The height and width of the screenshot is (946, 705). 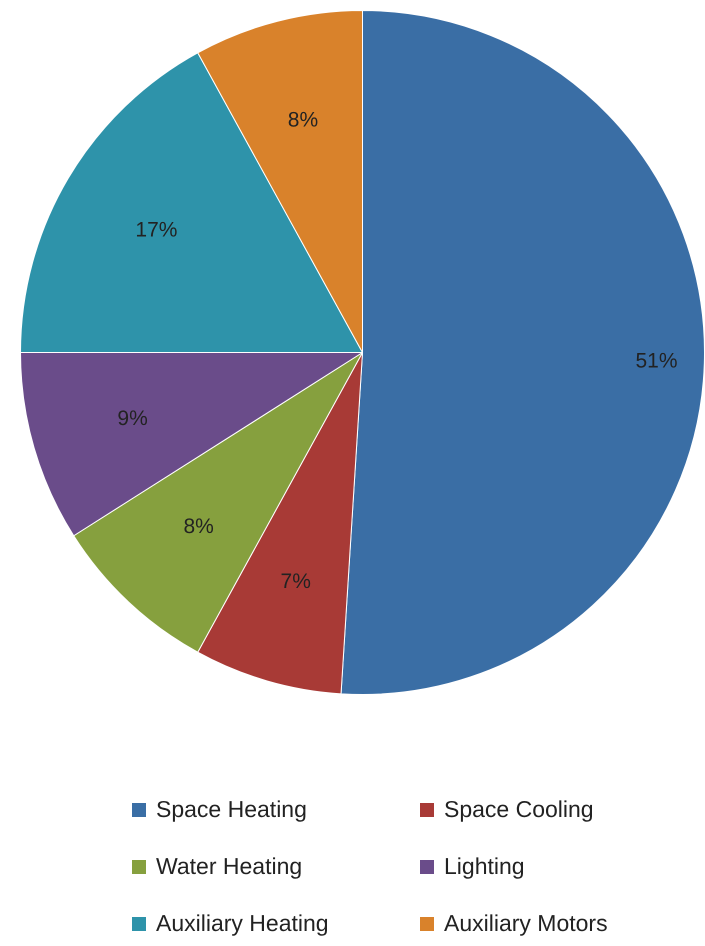 What do you see at coordinates (132, 418) in the screenshot?
I see `data-label: 9%` at bounding box center [132, 418].